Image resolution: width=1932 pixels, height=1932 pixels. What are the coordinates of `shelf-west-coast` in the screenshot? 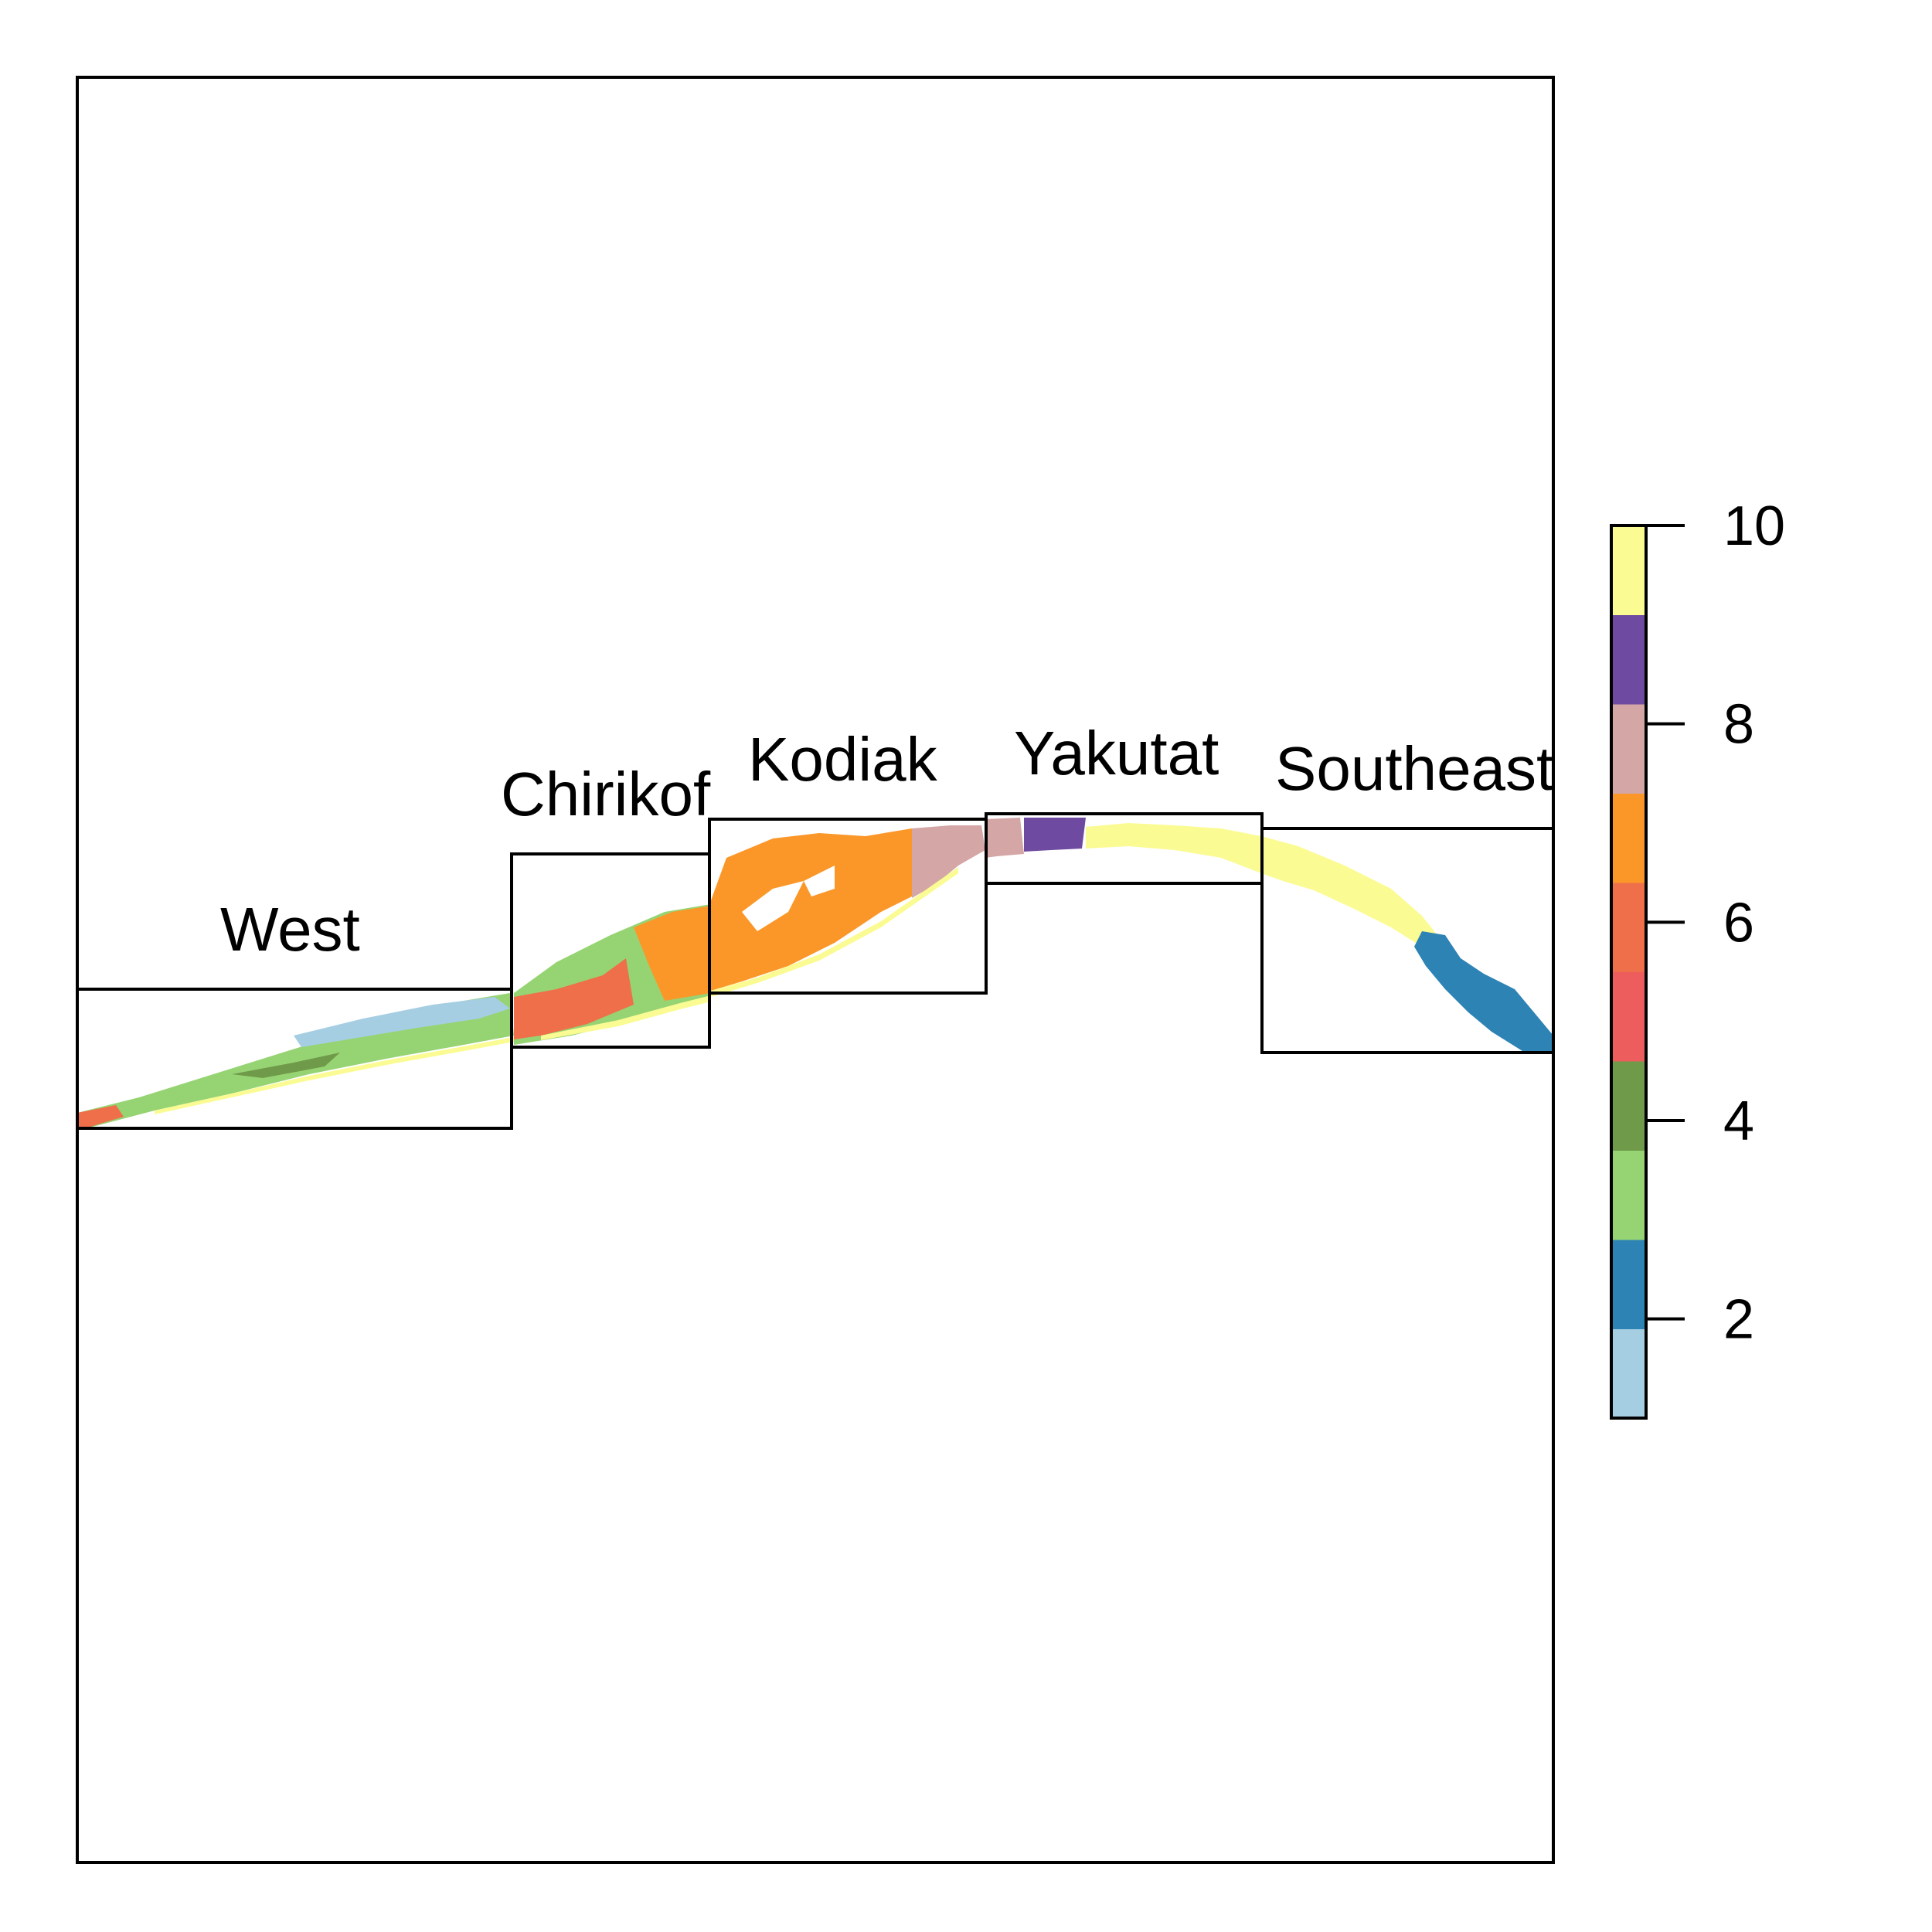 It's located at (335, 1076).